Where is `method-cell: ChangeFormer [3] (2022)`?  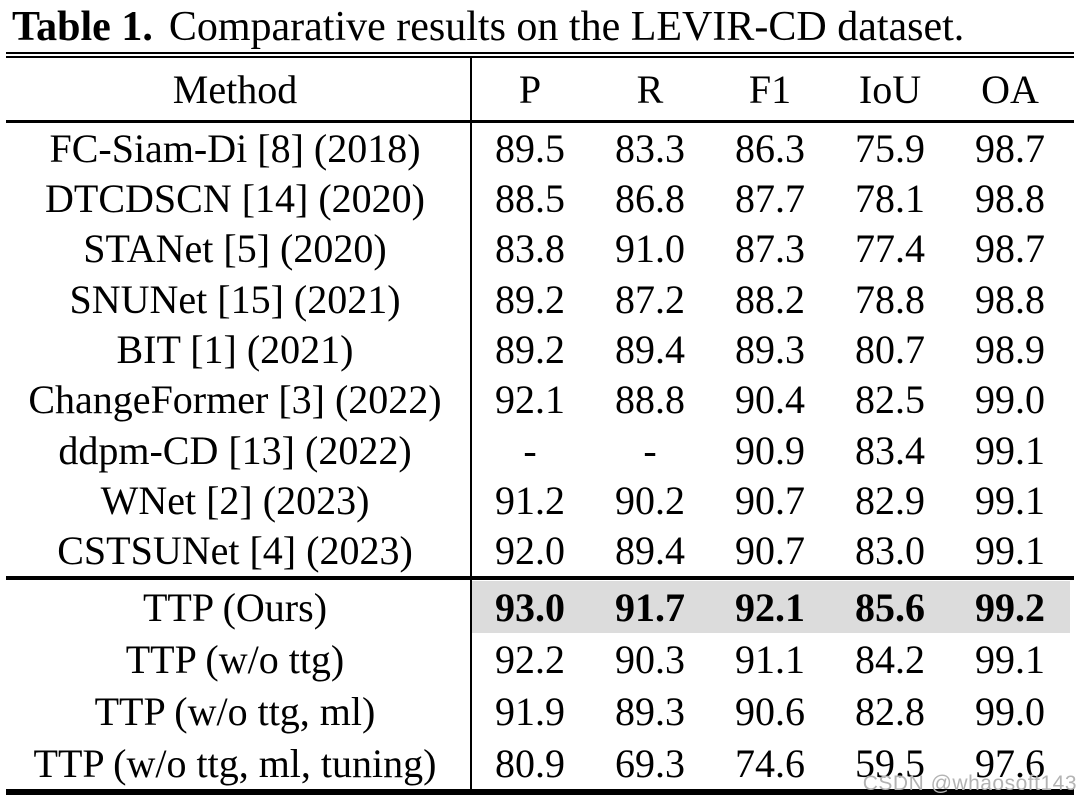 method-cell: ChangeFormer [3] (2022) is located at coordinates (235, 400).